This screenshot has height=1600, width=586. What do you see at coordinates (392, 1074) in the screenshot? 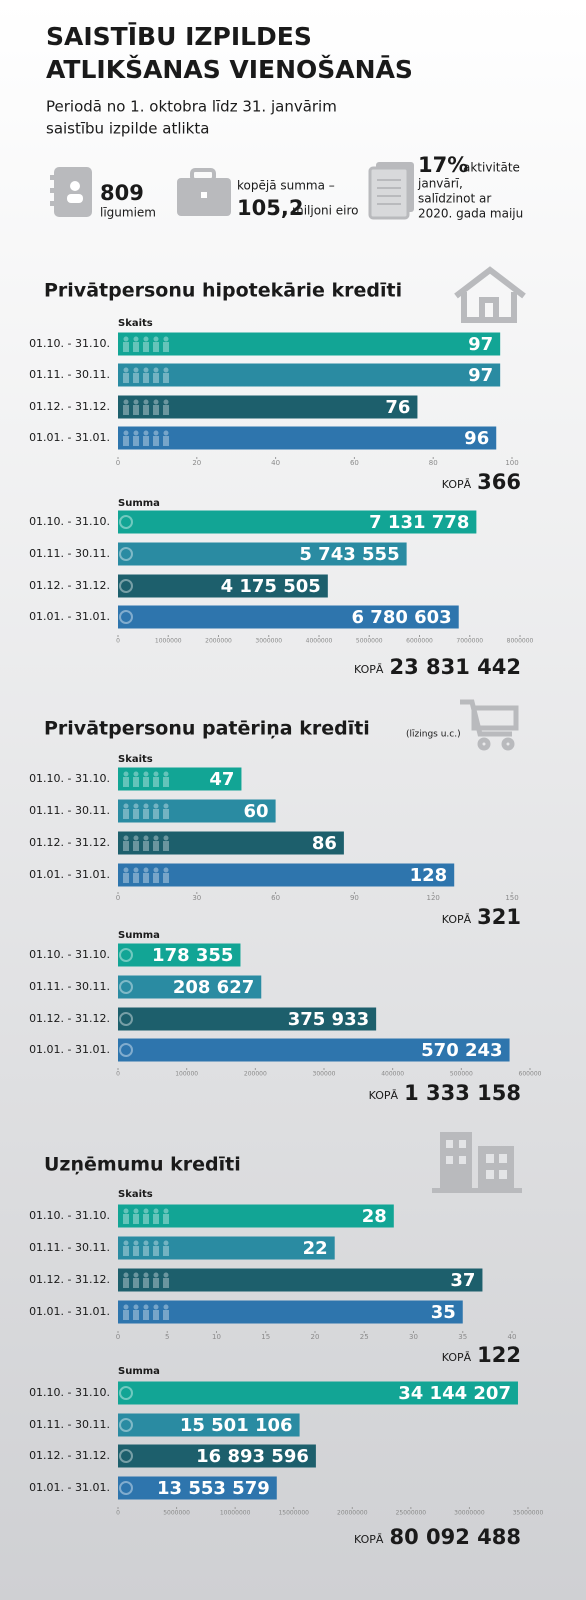
I see `x-tick-label: 400000` at bounding box center [392, 1074].